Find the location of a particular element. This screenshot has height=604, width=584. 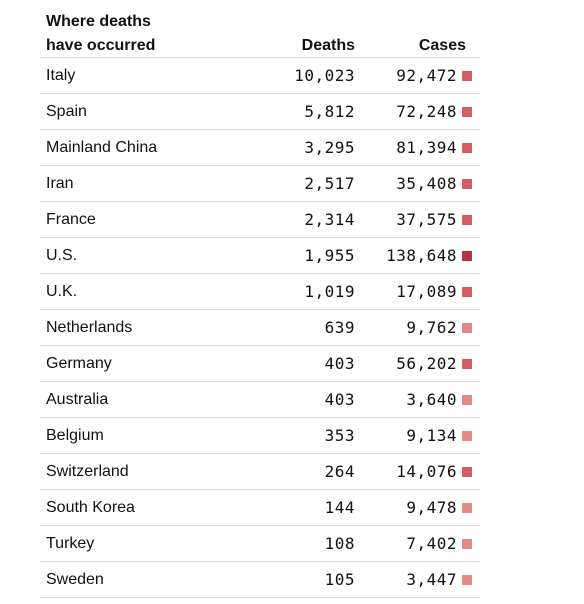

deaths-value: 1,019 is located at coordinates (329, 291).